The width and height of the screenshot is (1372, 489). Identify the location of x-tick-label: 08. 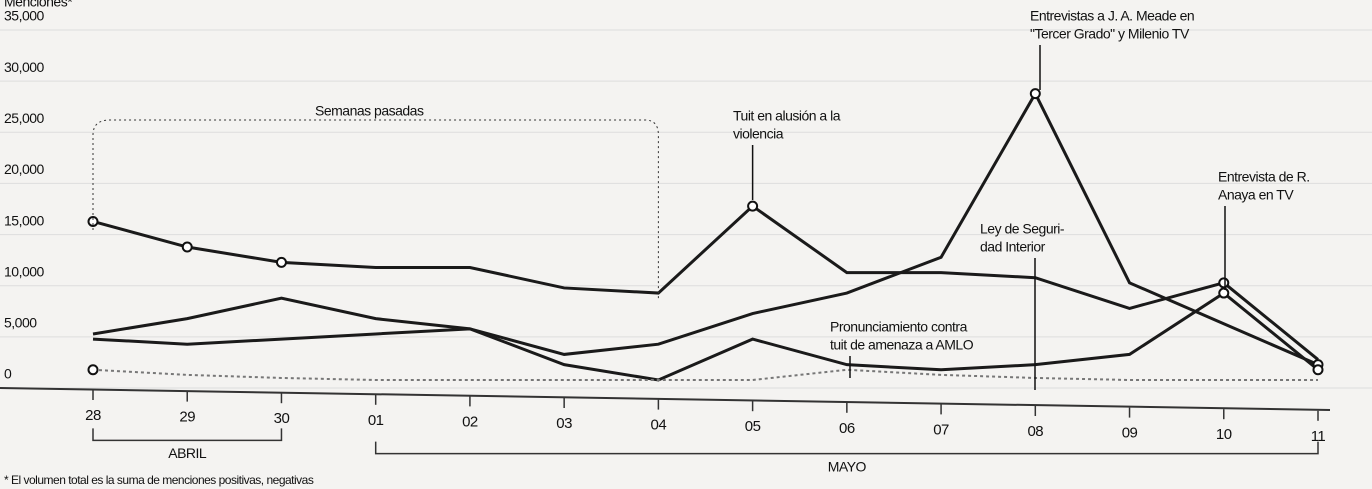
(1035, 431).